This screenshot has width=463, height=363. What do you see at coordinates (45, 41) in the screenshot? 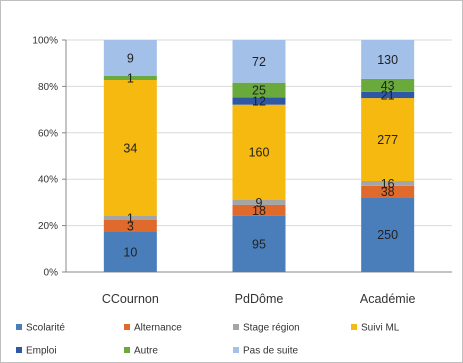
I see `y-tick-label: 100%` at bounding box center [45, 41].